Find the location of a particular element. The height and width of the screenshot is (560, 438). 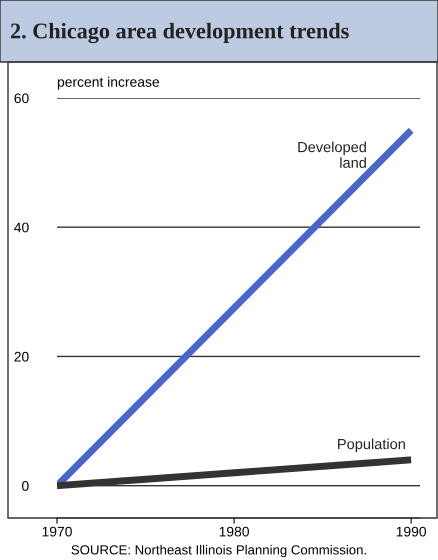

y-tick-label: 0 is located at coordinates (25, 486).